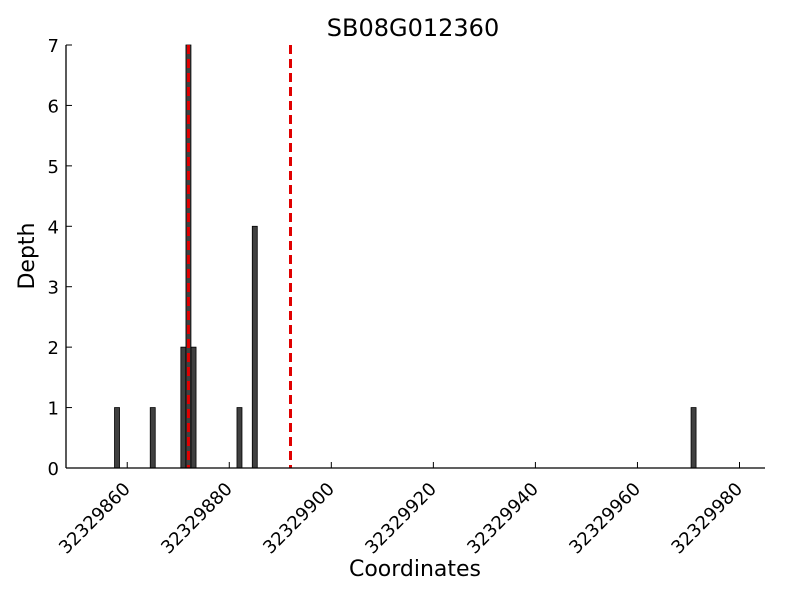  What do you see at coordinates (197, 519) in the screenshot?
I see `x-tick-label: 32329880` at bounding box center [197, 519].